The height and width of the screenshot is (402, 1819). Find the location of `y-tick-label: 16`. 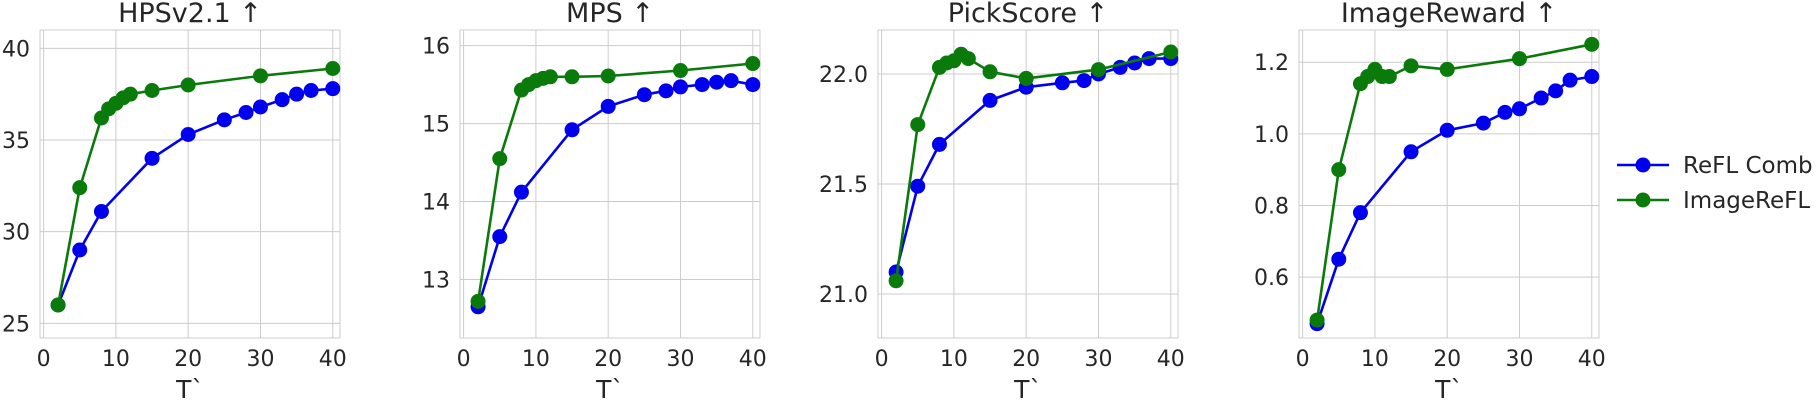

y-tick-label: 16 is located at coordinates (436, 47).